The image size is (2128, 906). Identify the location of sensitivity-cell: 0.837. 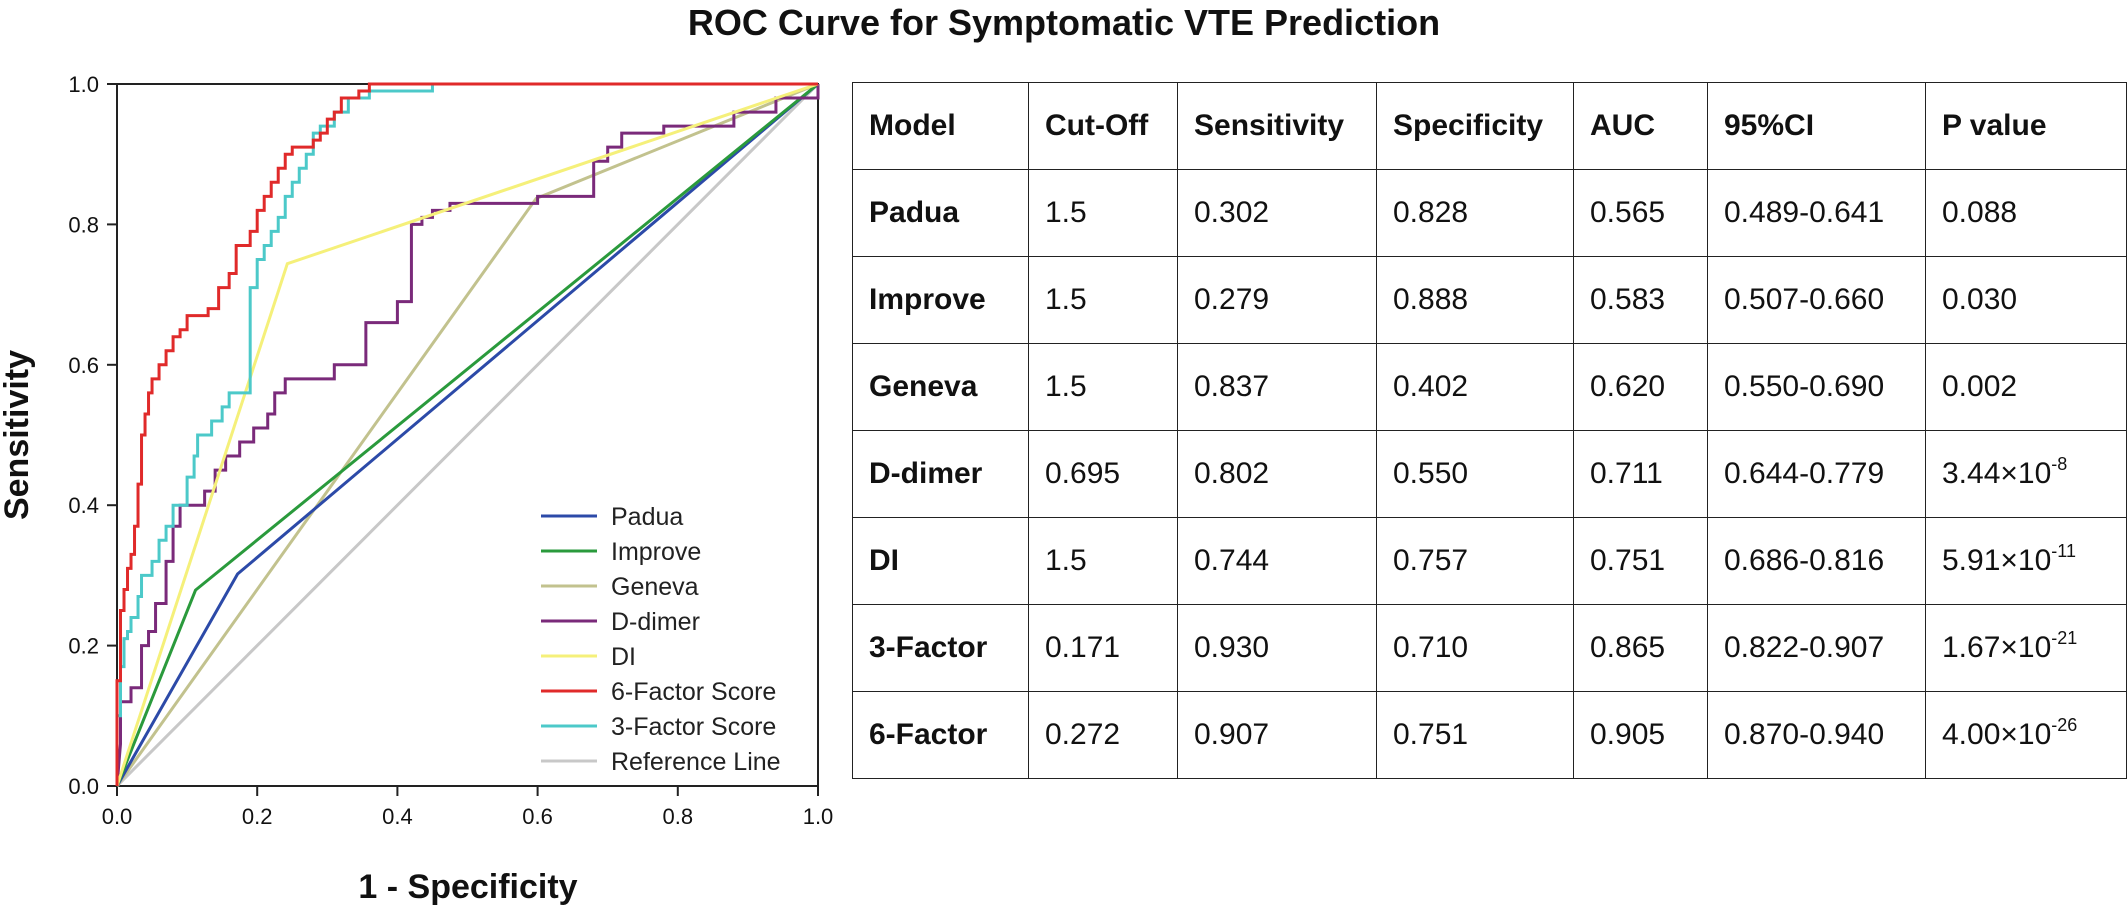
(1277, 387).